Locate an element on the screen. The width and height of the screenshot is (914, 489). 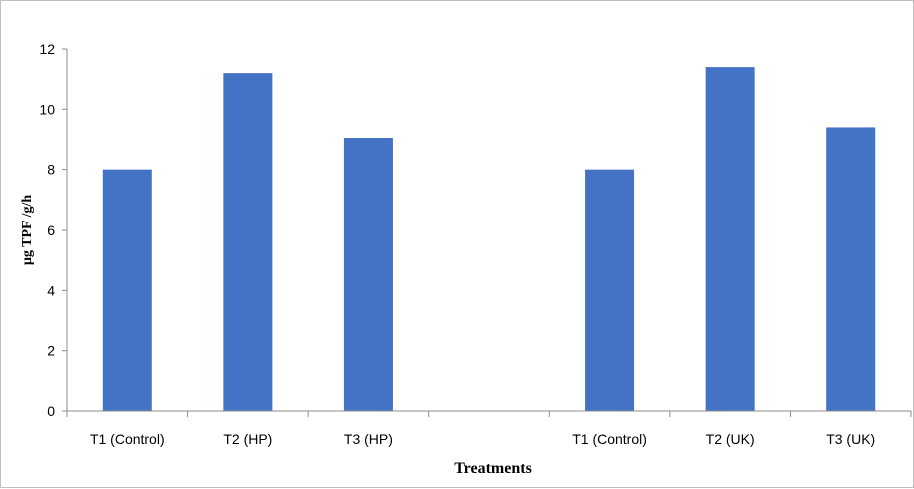
y-tick-label: 12 is located at coordinates (47, 49).